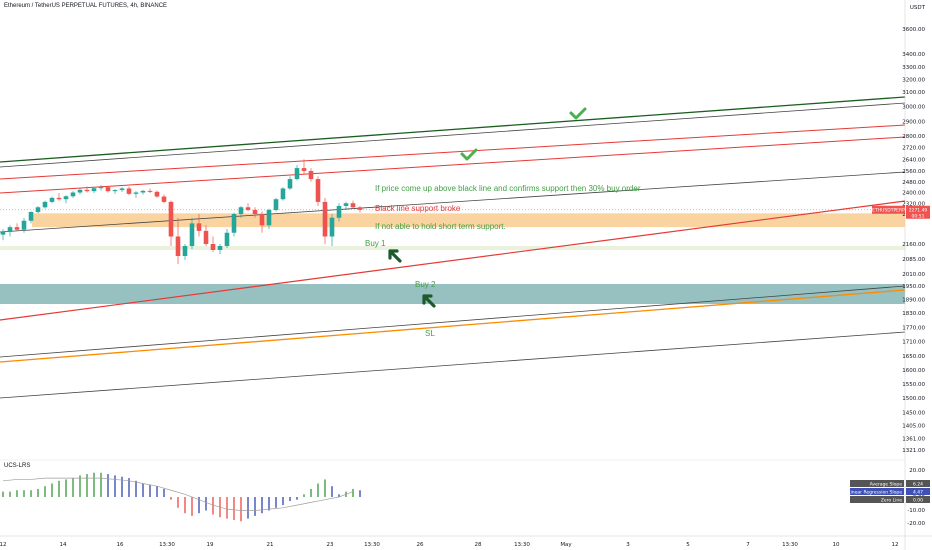 This screenshot has height=550, width=932. Describe the element at coordinates (395, 256) in the screenshot. I see `buy-1-arrow-icon` at that location.